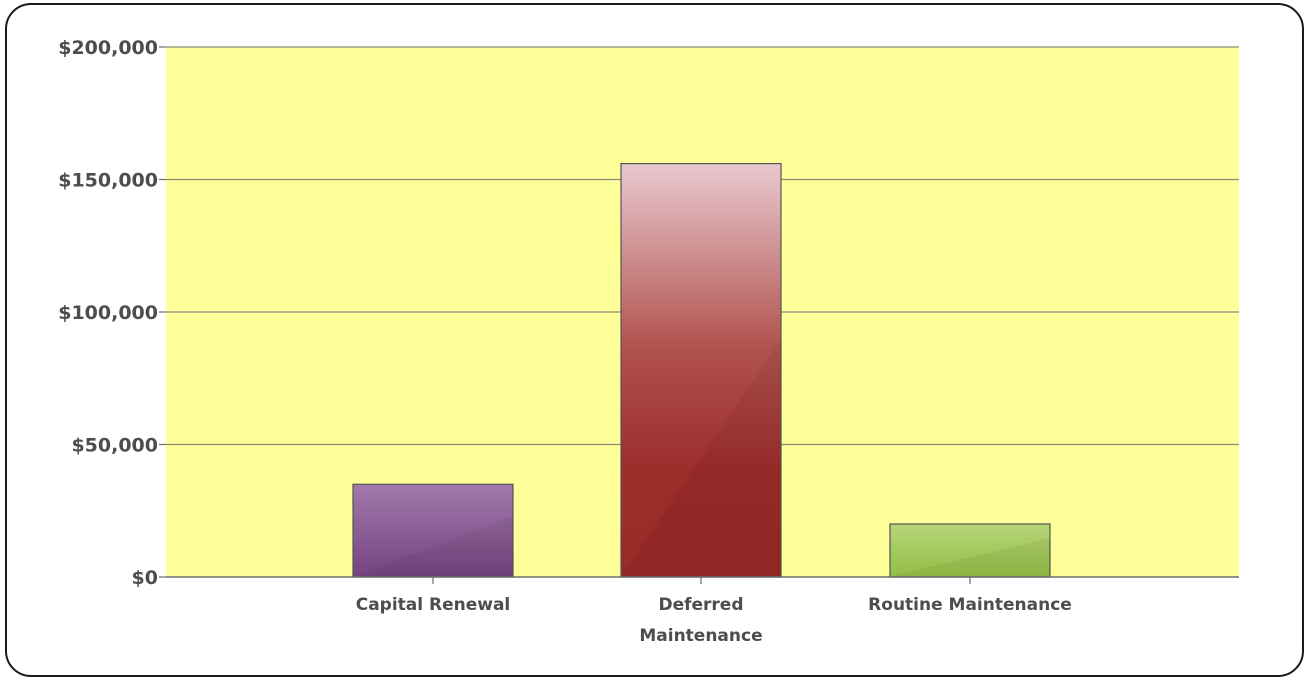 The height and width of the screenshot is (680, 1311). What do you see at coordinates (108, 313) in the screenshot?
I see `y-tick-label: $100,000` at bounding box center [108, 313].